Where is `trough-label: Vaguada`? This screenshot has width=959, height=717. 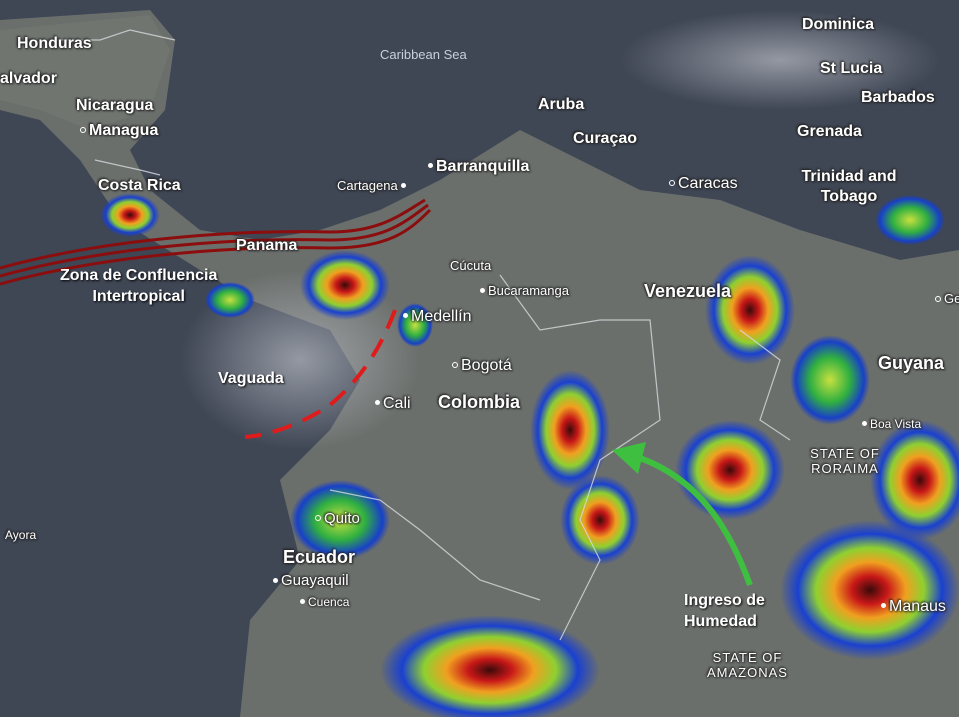
trough-label: Vaguada is located at coordinates (251, 378).